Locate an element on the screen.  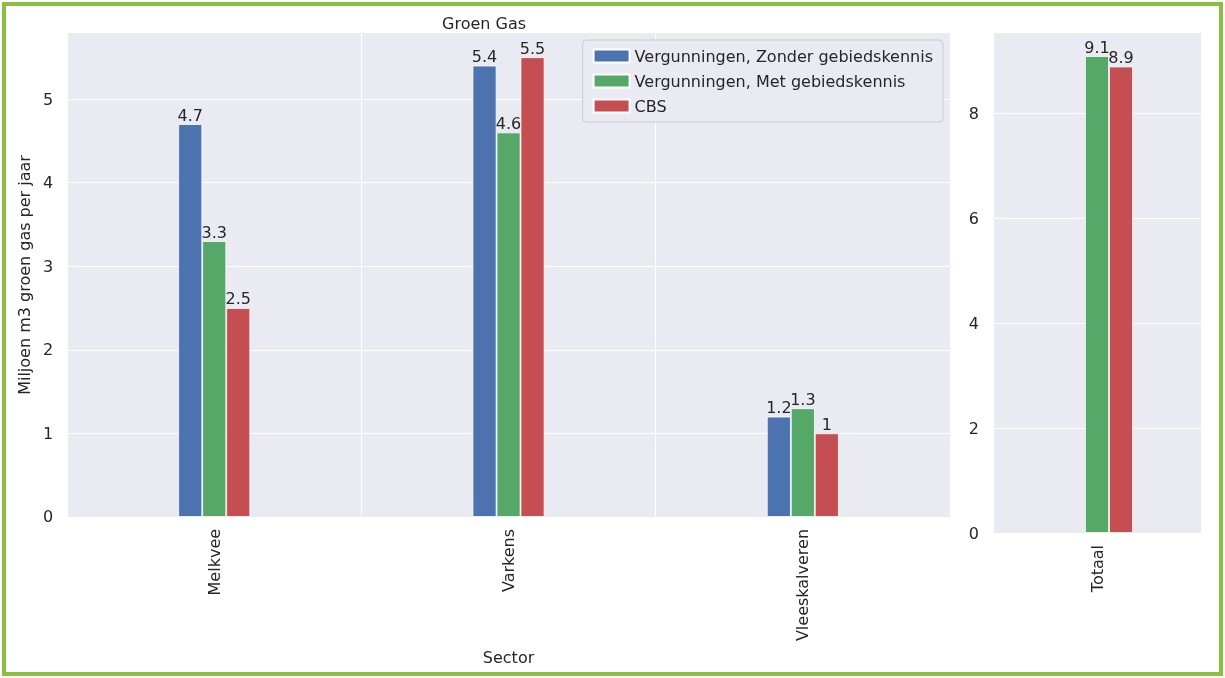
x-axis-title: Sector is located at coordinates (508, 657).